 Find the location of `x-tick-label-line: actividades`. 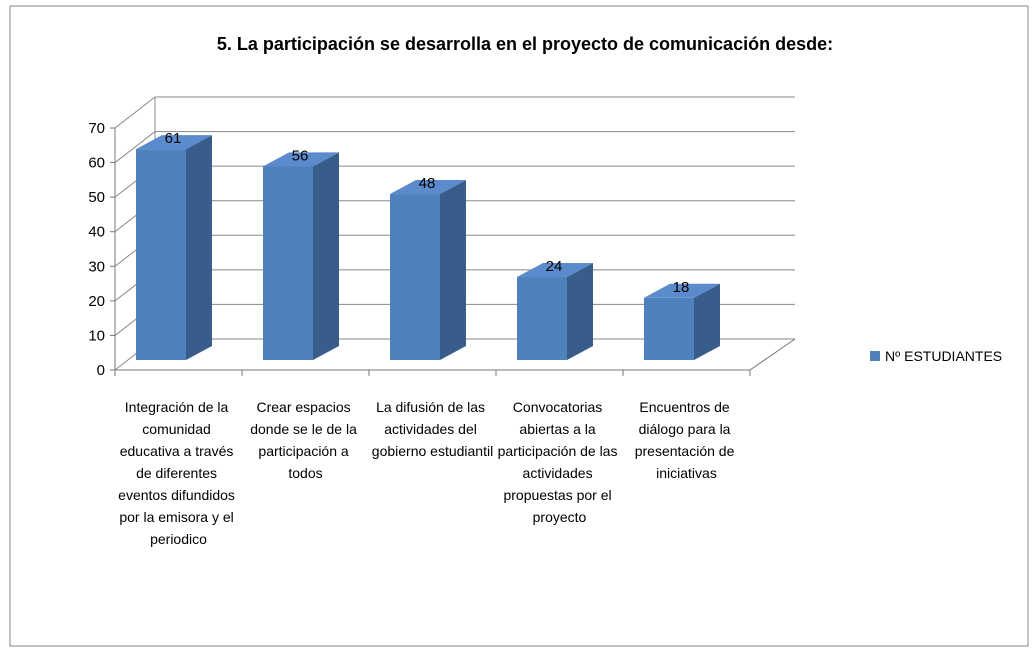

x-tick-label-line: actividades is located at coordinates (560, 473).